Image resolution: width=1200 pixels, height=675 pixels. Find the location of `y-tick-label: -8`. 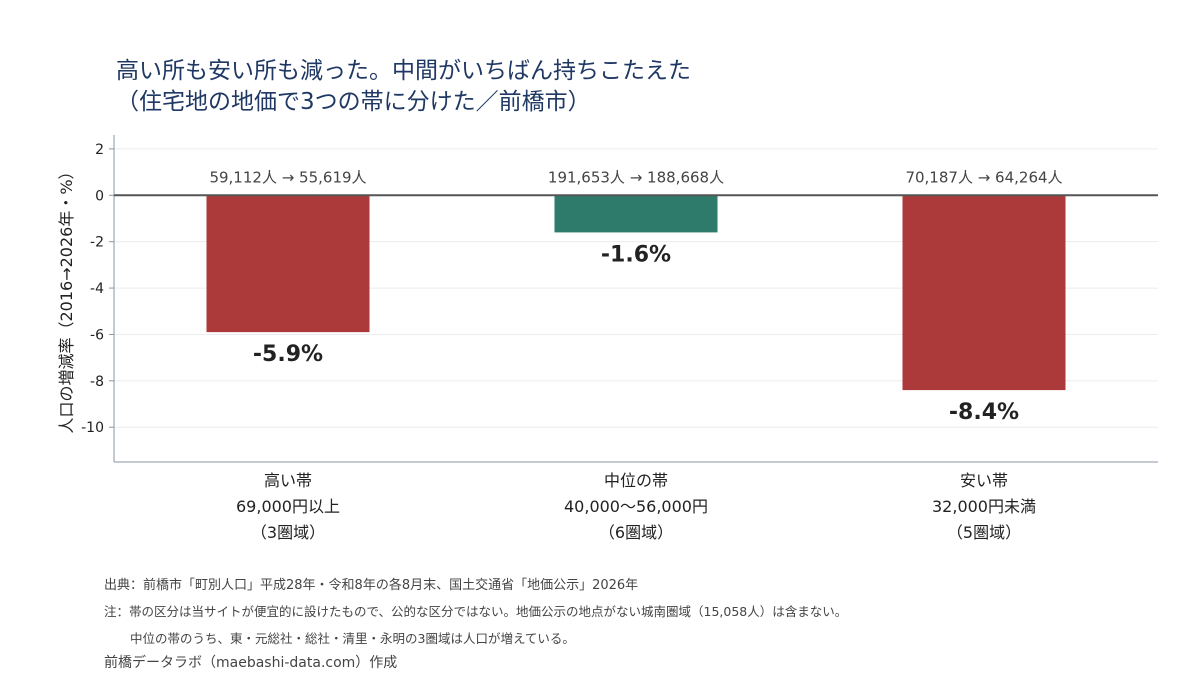

y-tick-label: -8 is located at coordinates (97, 382).